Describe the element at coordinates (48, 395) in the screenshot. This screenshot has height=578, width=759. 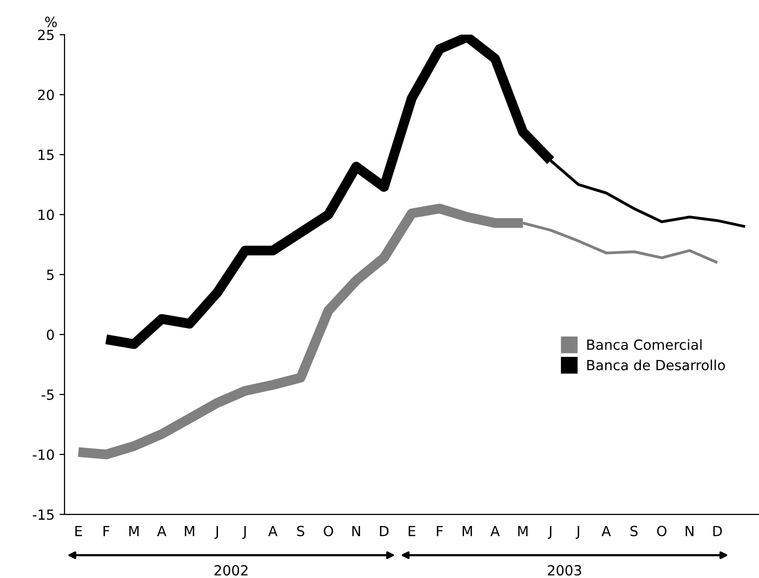
I see `y-tick-label: -5` at that location.